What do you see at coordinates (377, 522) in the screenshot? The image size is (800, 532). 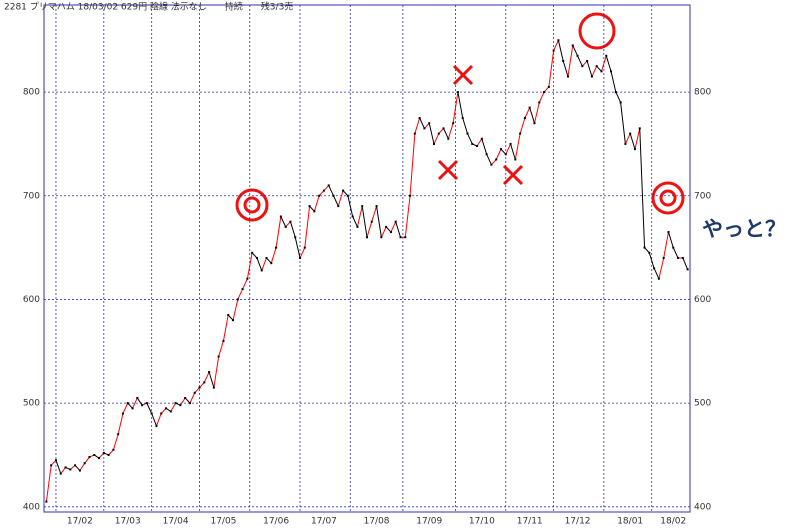 I see `x-tick-label: 17/08` at bounding box center [377, 522].